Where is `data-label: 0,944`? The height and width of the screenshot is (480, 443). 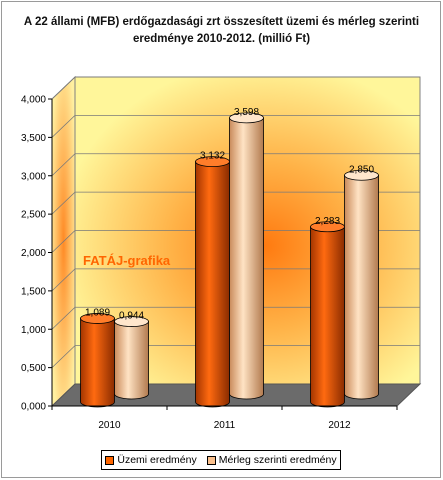
data-label: 0,944 is located at coordinates (131, 316).